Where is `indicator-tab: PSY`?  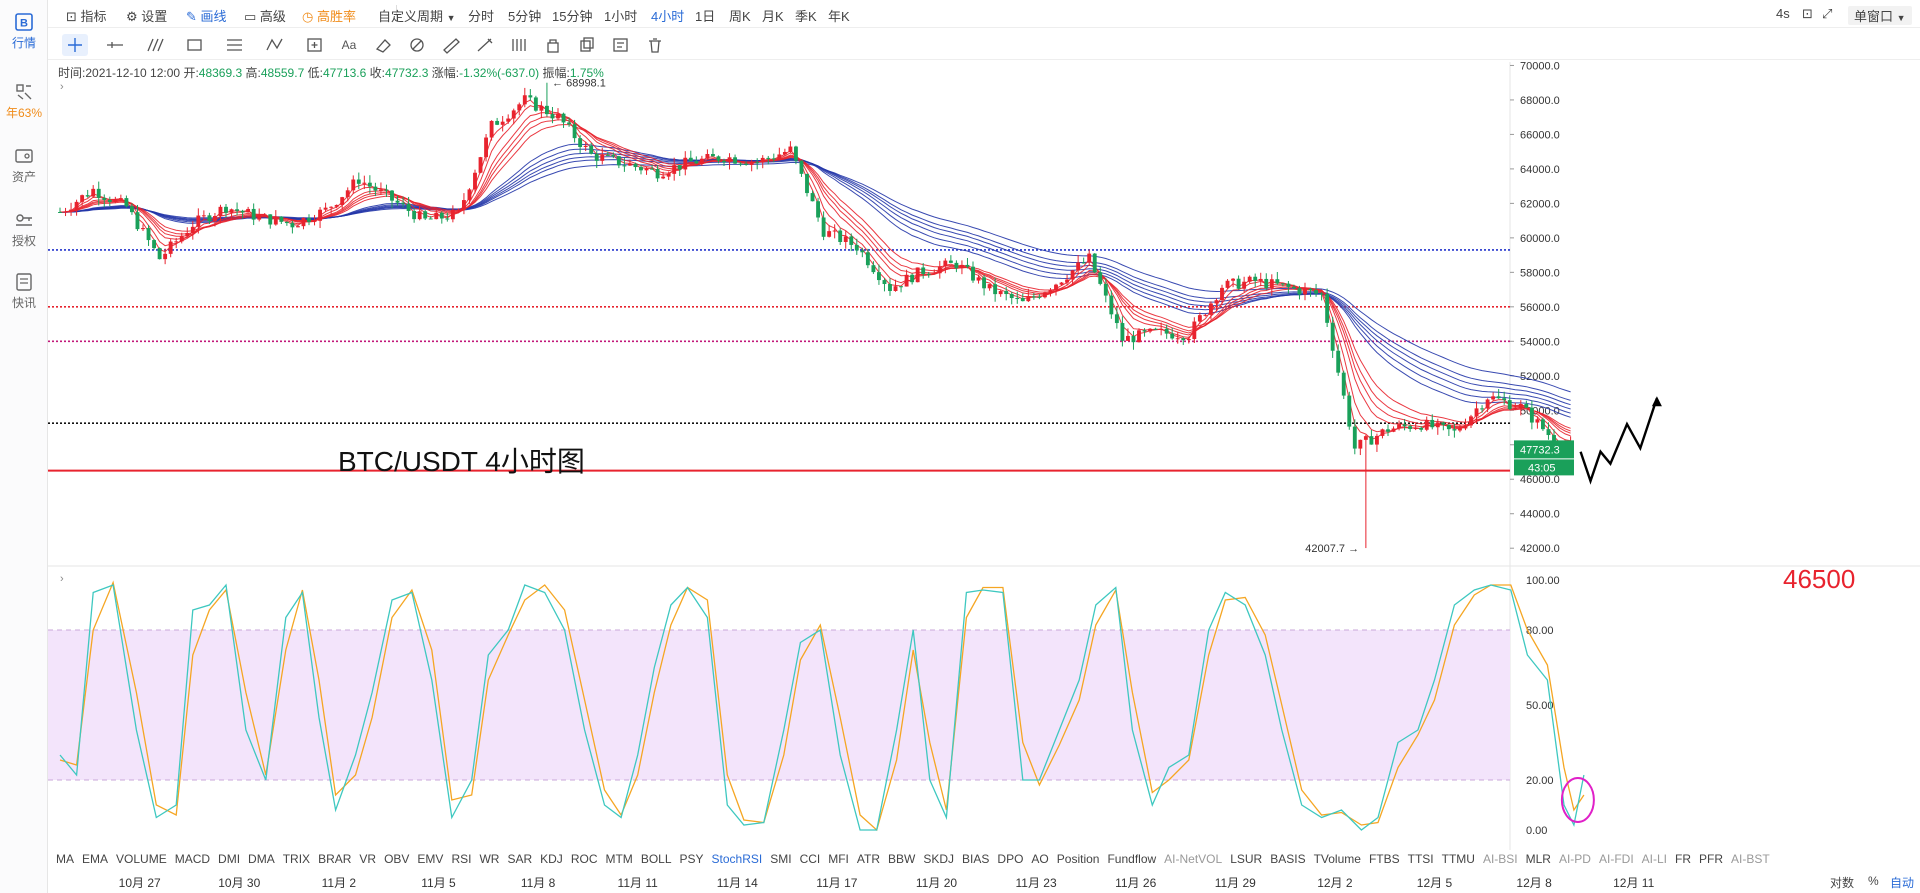 indicator-tab: PSY is located at coordinates (691, 859).